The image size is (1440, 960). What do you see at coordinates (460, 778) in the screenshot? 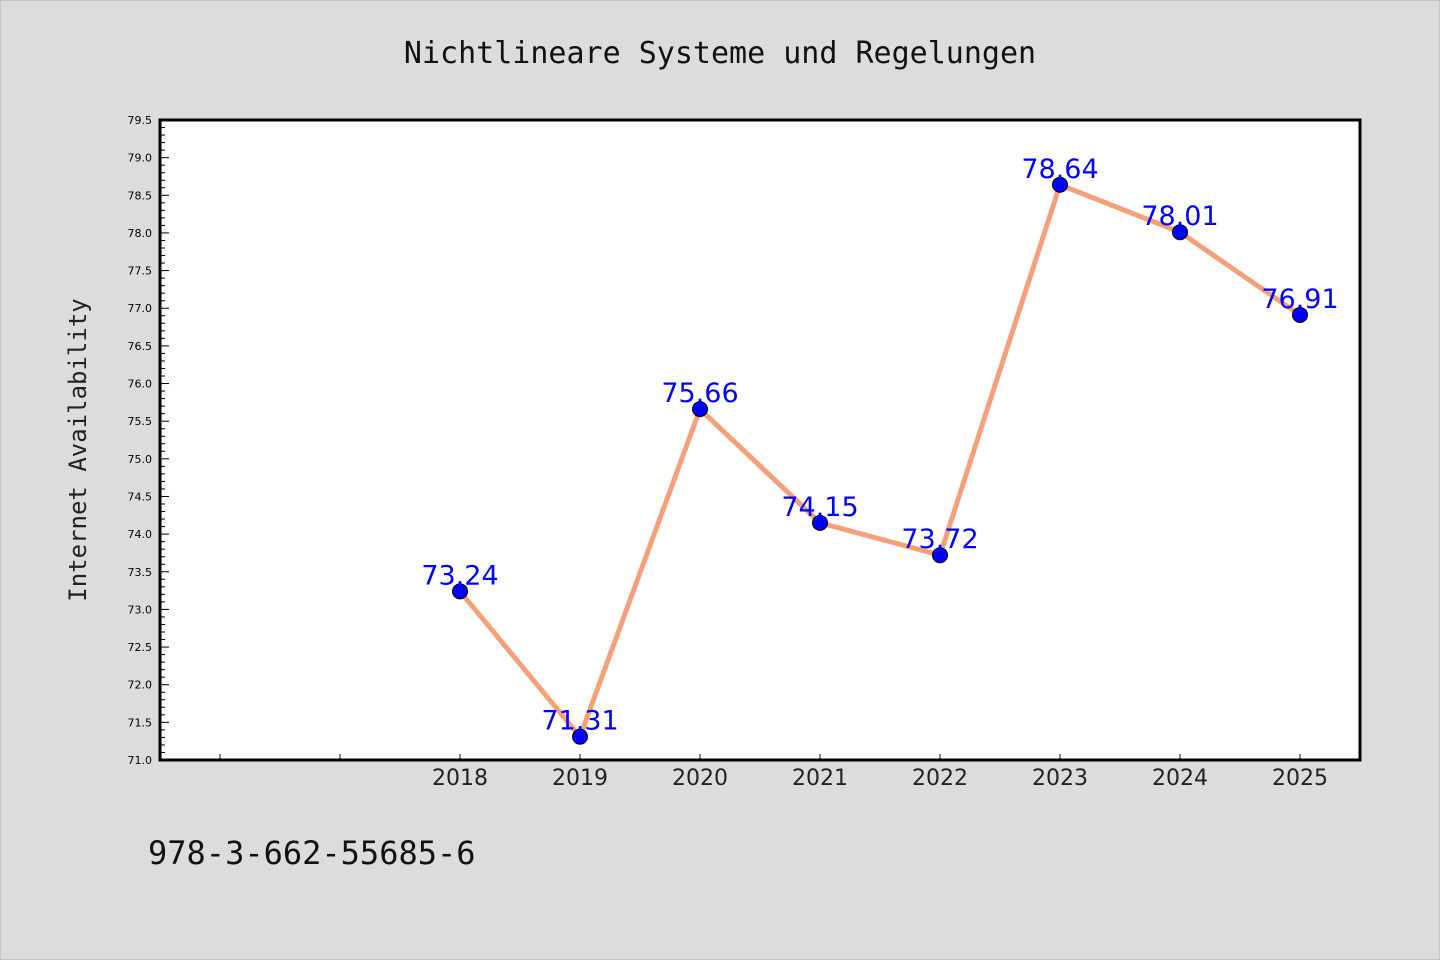
I see `x-tick-label: 2018` at bounding box center [460, 778].